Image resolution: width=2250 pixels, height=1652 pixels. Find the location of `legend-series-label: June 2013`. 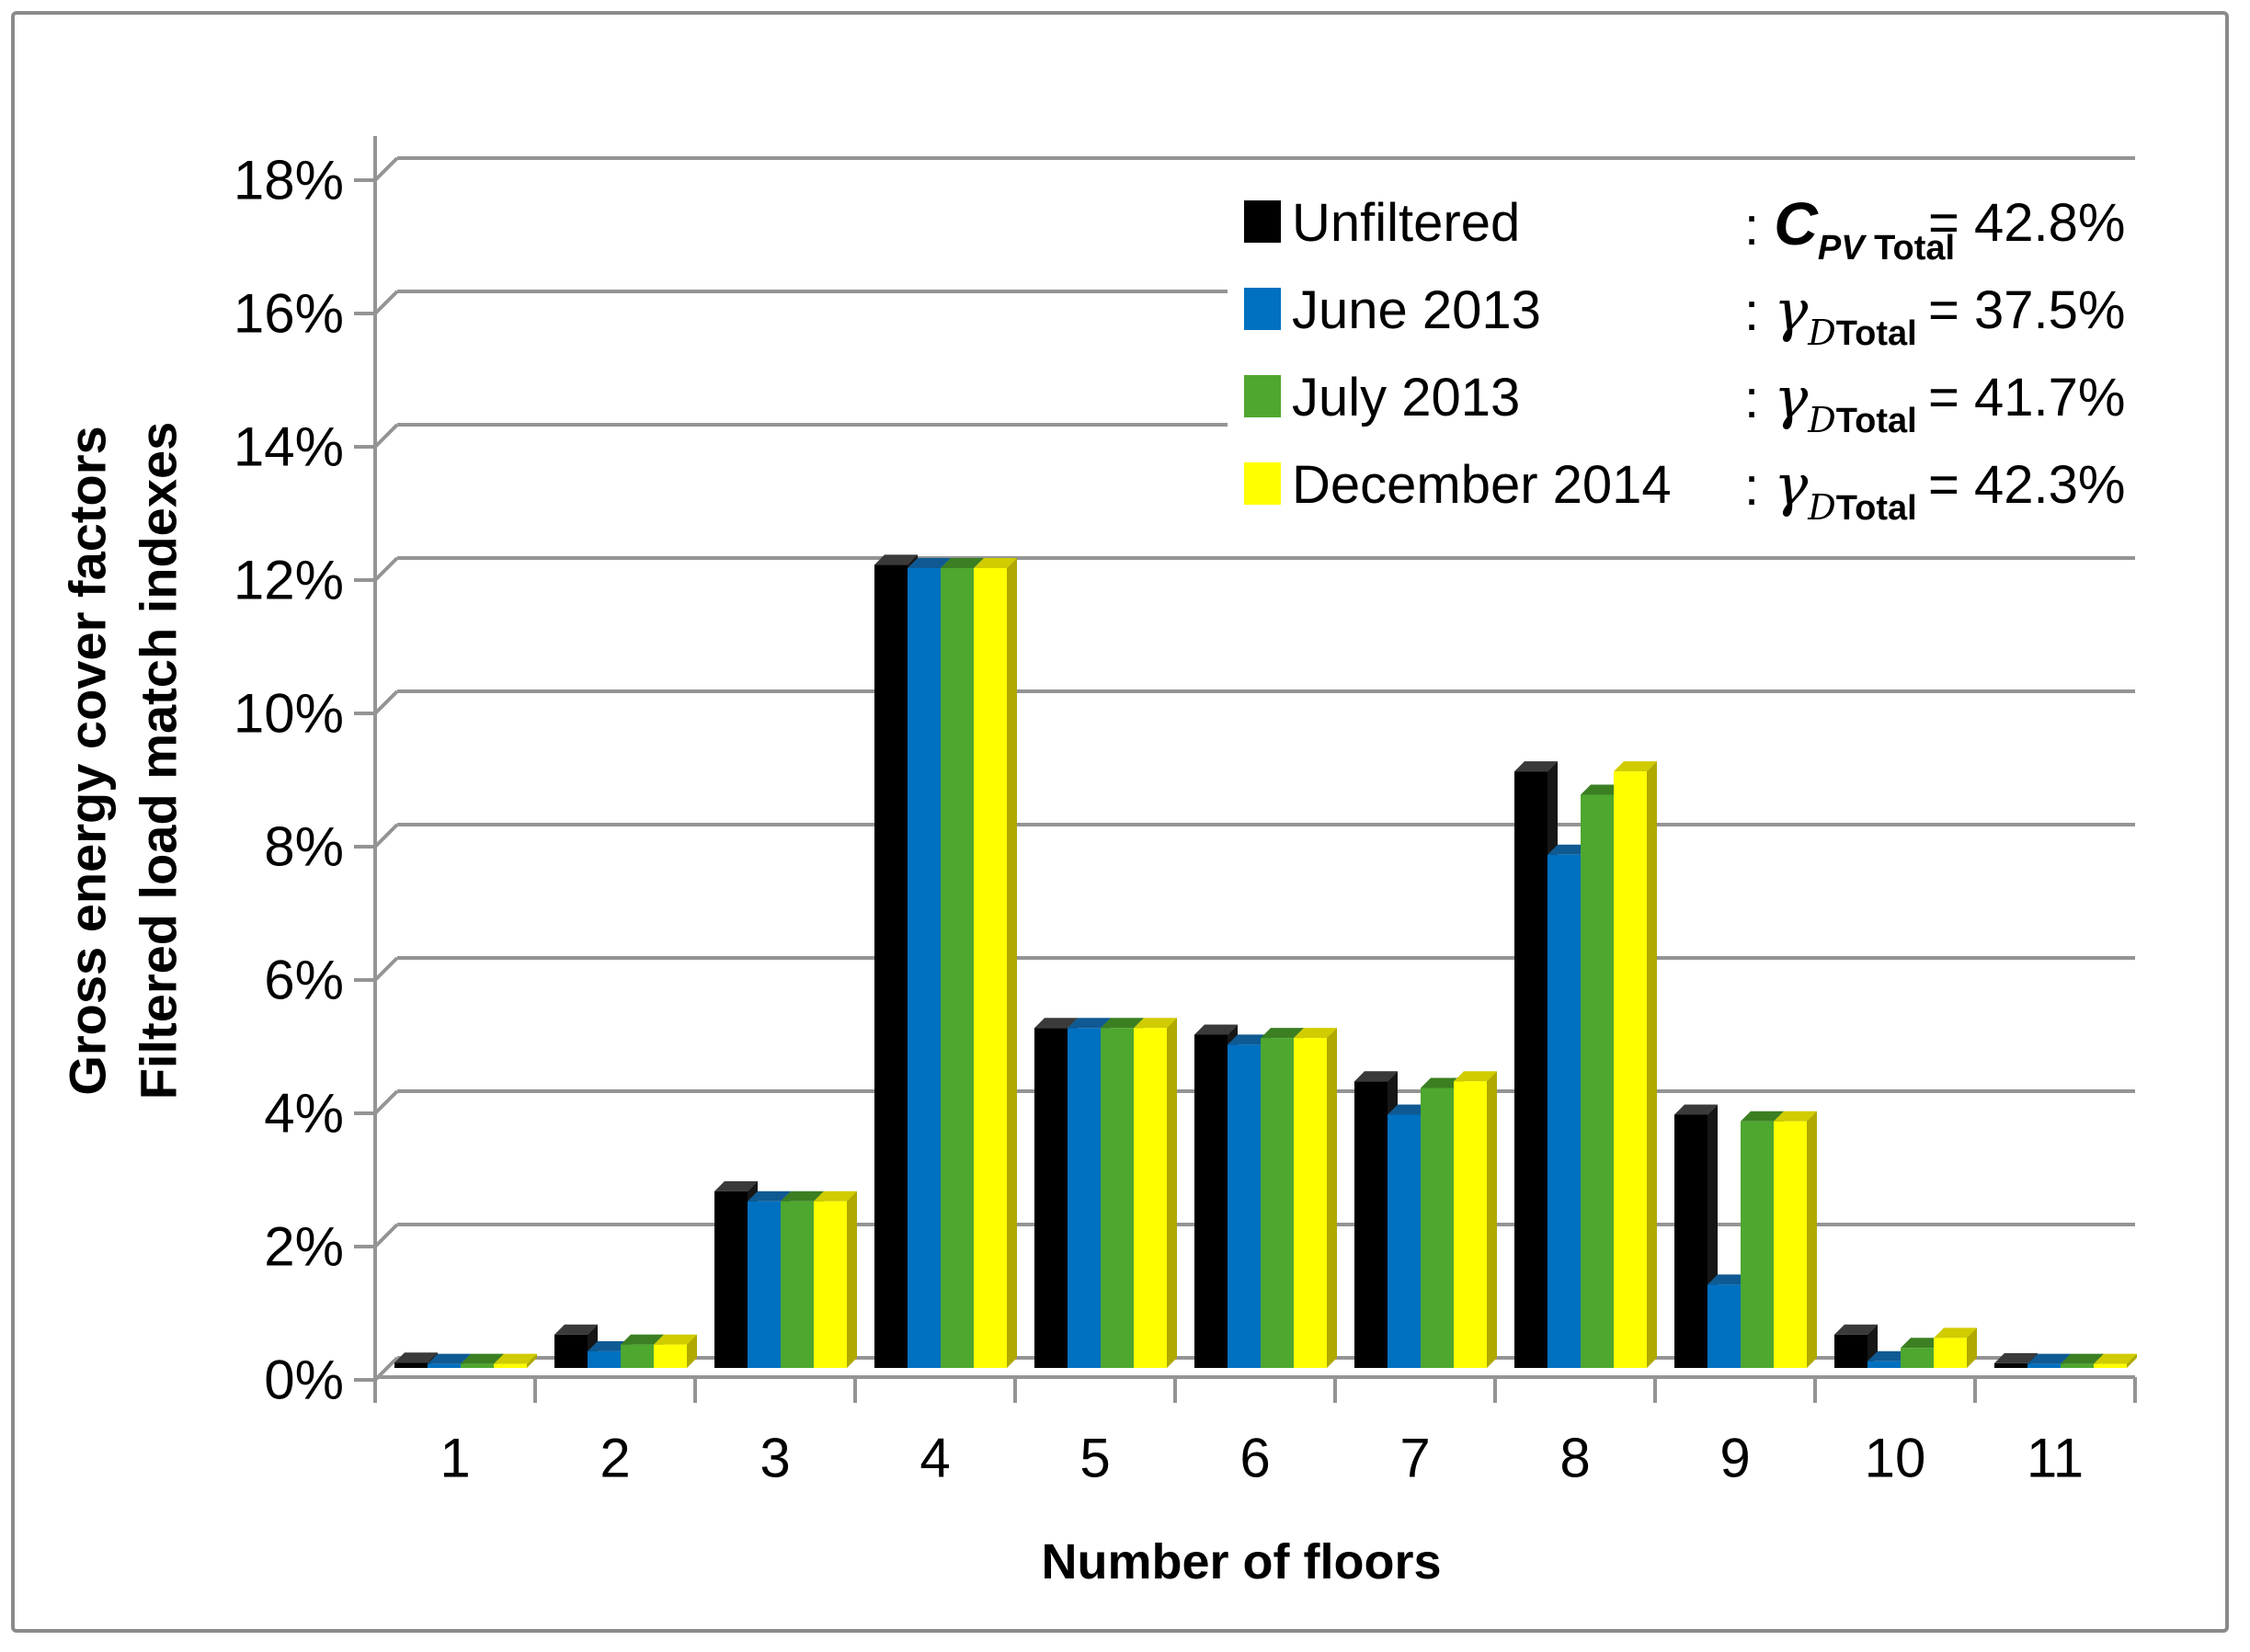

legend-series-label: June 2013 is located at coordinates (1416, 310).